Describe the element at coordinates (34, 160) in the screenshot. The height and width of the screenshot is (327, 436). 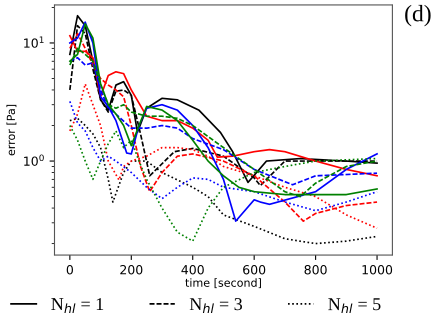
I see `y-tick-label: 10$^{0}$` at that location.